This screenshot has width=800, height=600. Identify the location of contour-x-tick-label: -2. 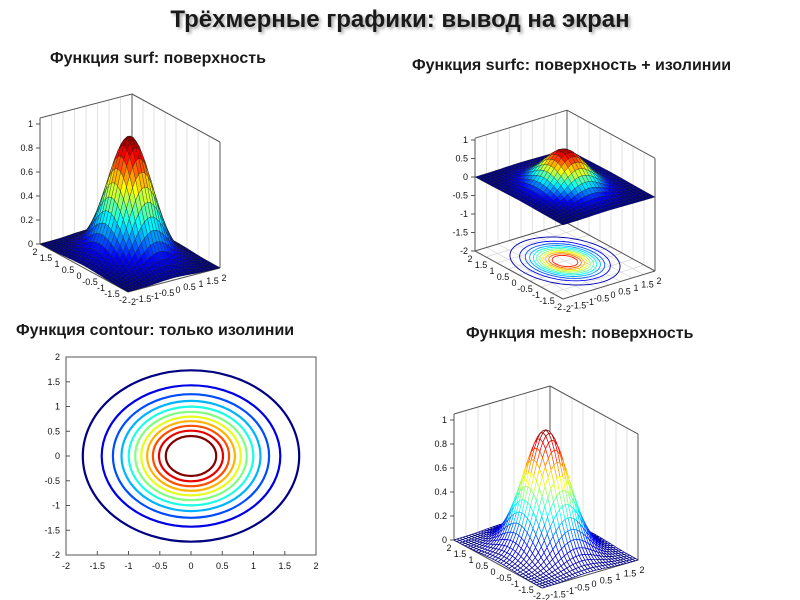
(66, 566).